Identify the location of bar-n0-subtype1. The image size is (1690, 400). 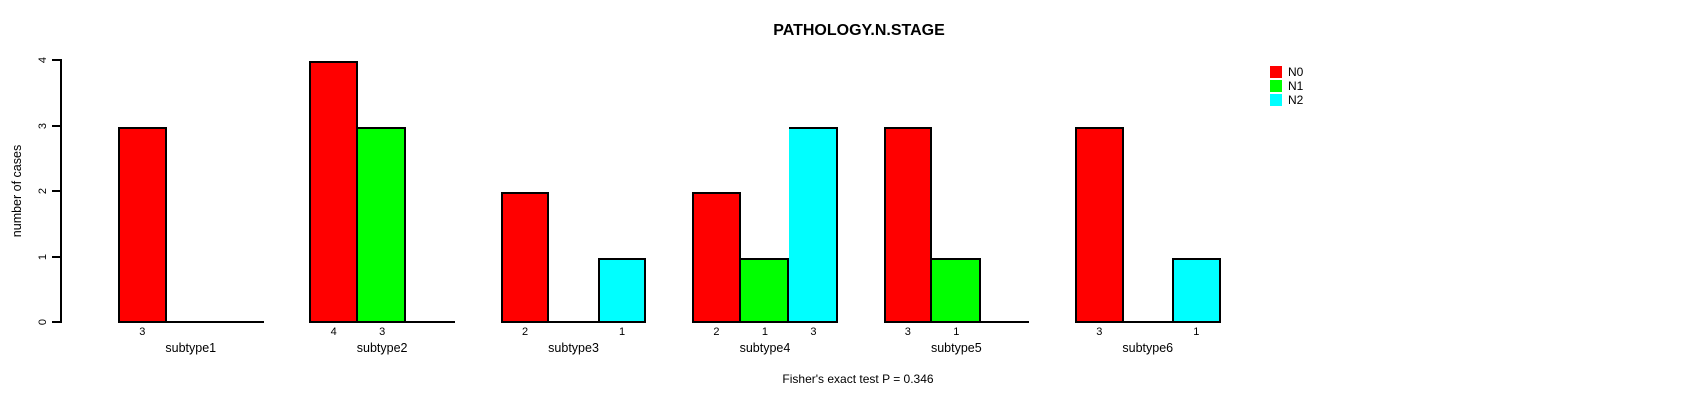
(142, 224).